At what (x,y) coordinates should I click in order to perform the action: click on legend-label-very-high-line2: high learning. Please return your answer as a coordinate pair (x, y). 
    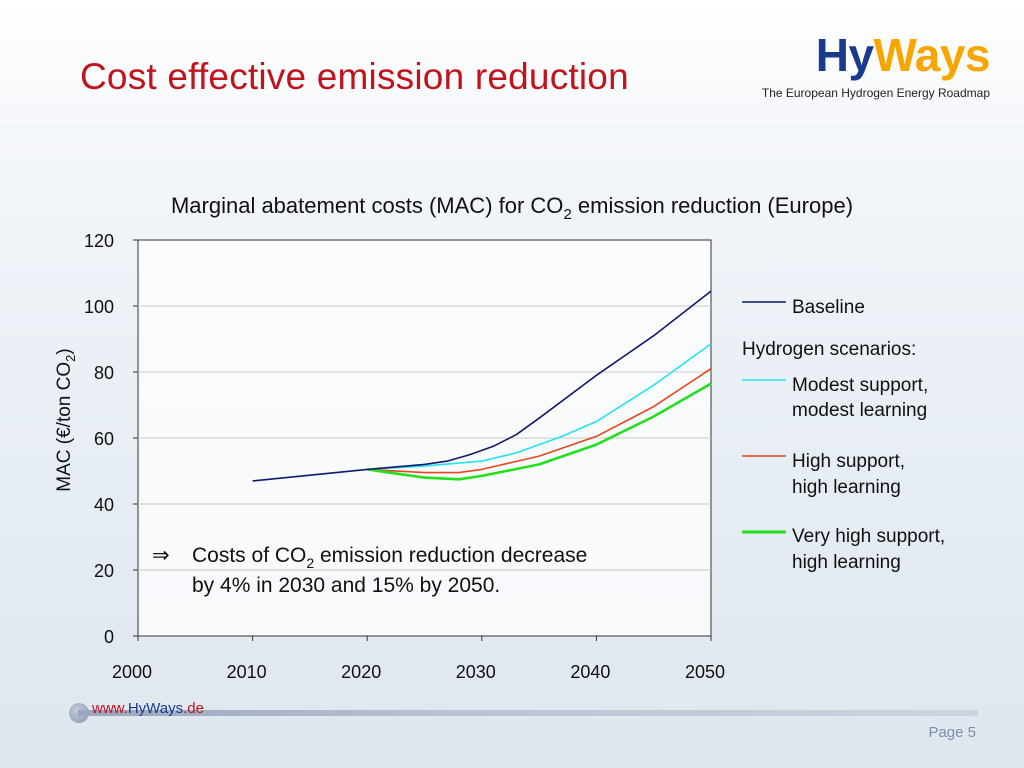
    Looking at the image, I should click on (846, 562).